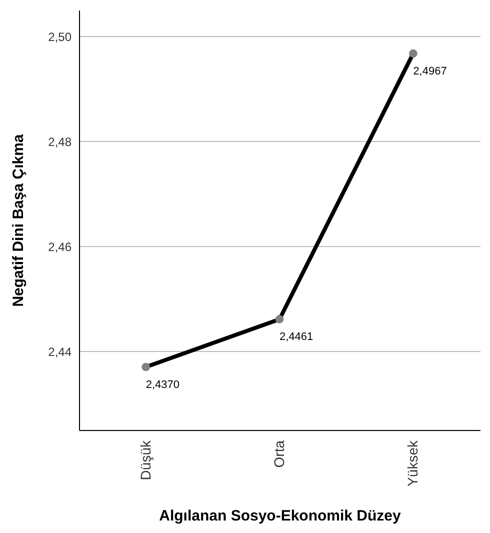  I want to click on y-axis-title: Negatif Dini Başa Çıkma, so click(19, 220).